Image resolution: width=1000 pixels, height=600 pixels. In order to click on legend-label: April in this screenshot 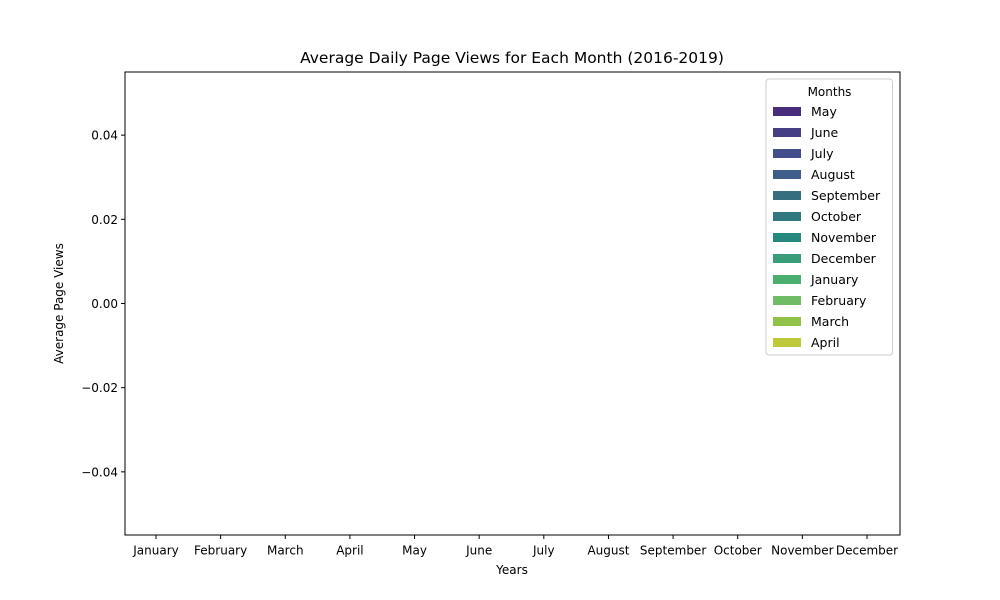, I will do `click(825, 342)`.